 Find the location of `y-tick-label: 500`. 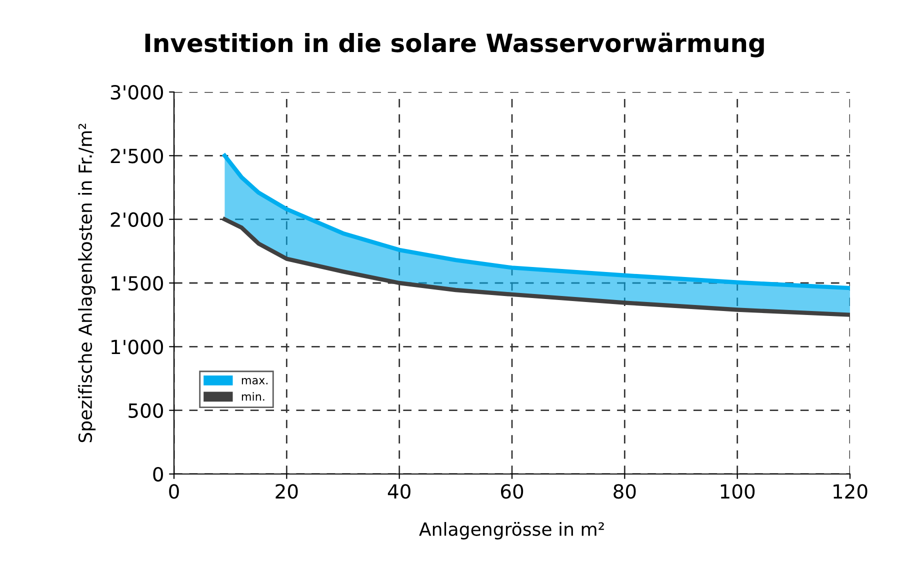

y-tick-label: 500 is located at coordinates (145, 410).